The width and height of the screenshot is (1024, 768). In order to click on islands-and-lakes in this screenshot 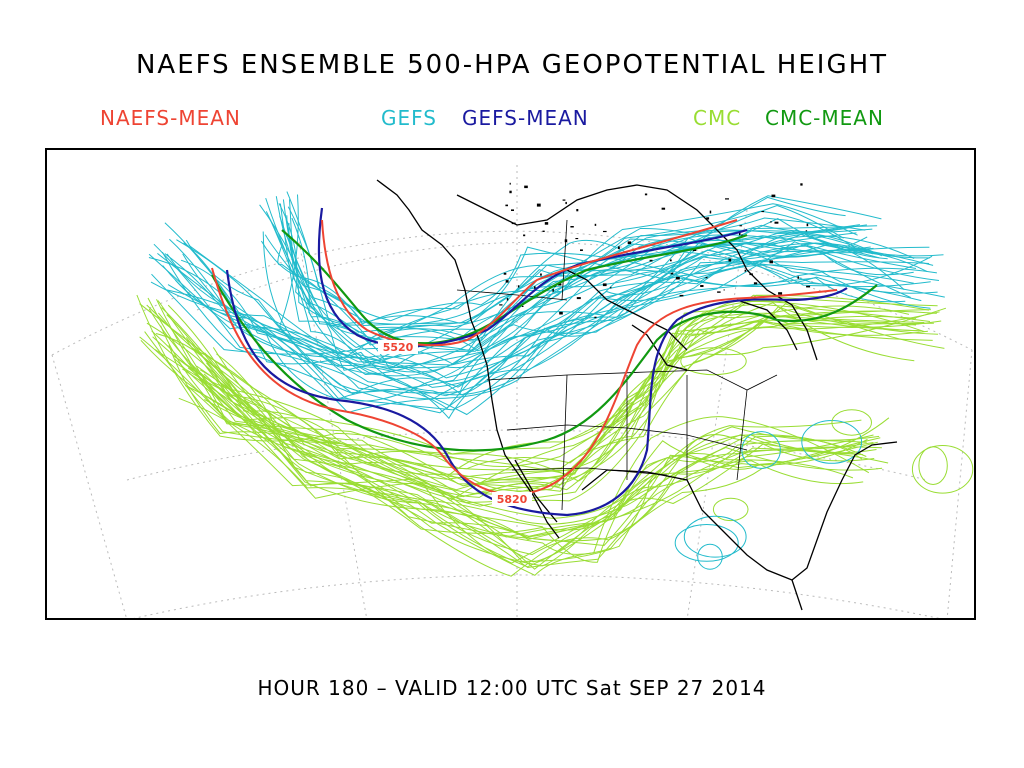, I will do `click(655, 250)`.